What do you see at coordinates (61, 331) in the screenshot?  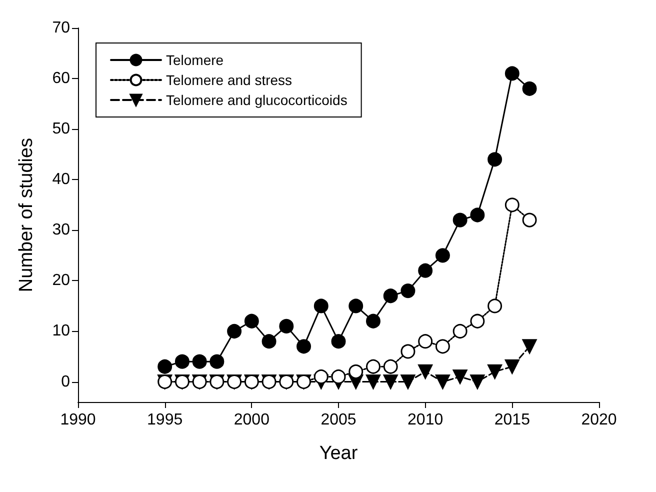 I see `y-tick-label: 10` at bounding box center [61, 331].